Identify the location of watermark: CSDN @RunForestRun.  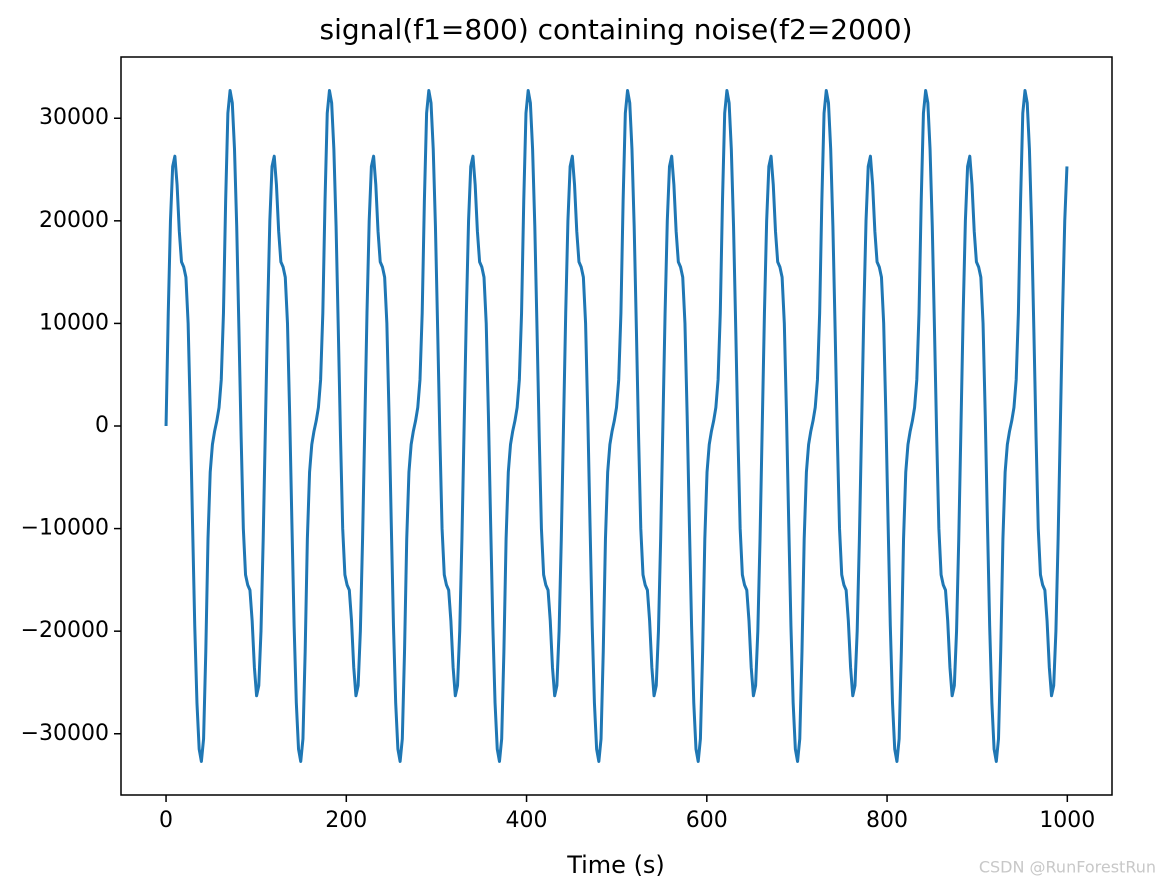
(1067, 867).